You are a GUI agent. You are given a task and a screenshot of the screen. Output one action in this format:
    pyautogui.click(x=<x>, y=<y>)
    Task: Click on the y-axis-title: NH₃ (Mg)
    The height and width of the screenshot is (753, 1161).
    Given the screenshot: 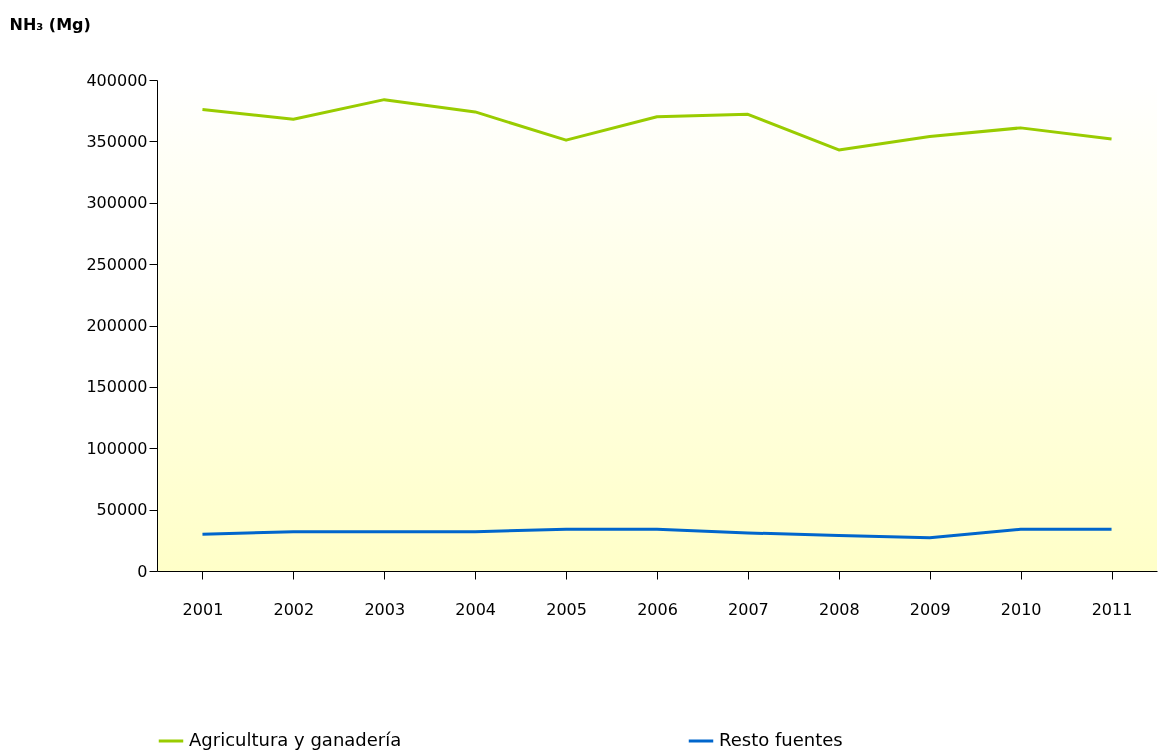 What is the action you would take?
    pyautogui.click(x=50, y=24)
    